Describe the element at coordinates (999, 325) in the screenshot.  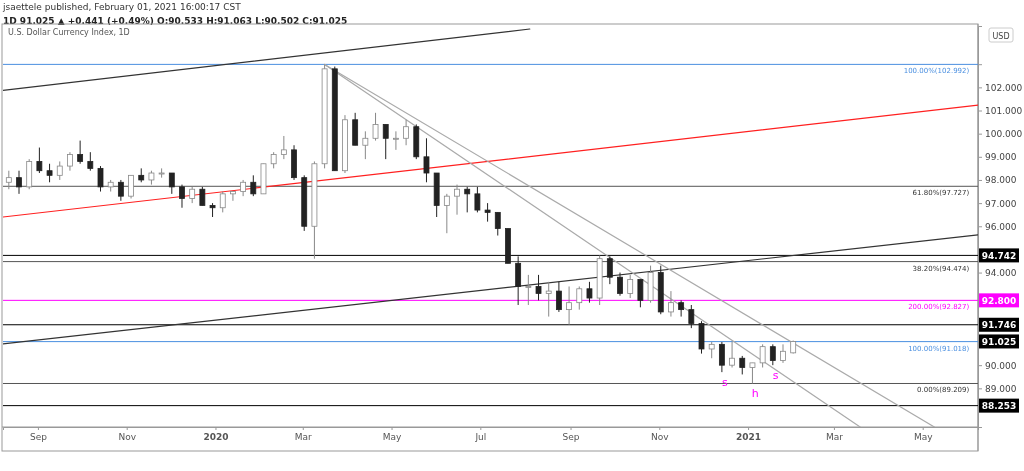
I see `ref-line-label: 91.746` at that location.